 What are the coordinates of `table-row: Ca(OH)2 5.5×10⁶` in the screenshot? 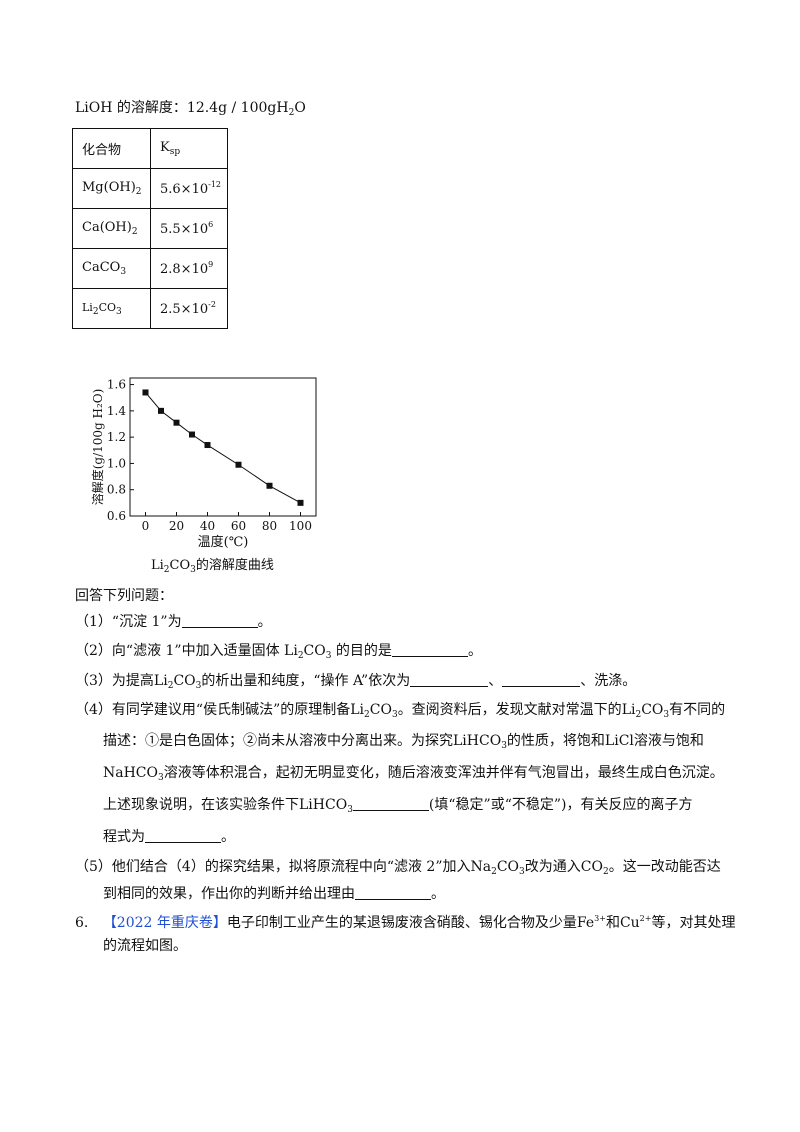 It's located at (150, 228).